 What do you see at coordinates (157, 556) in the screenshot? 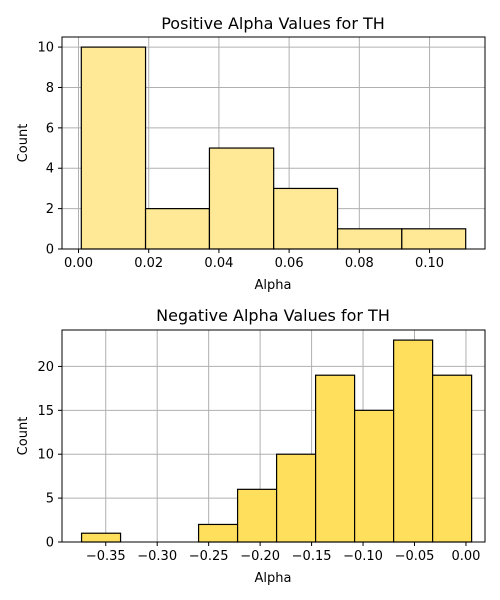
I see `x-tick-label: −0.30` at bounding box center [157, 556].